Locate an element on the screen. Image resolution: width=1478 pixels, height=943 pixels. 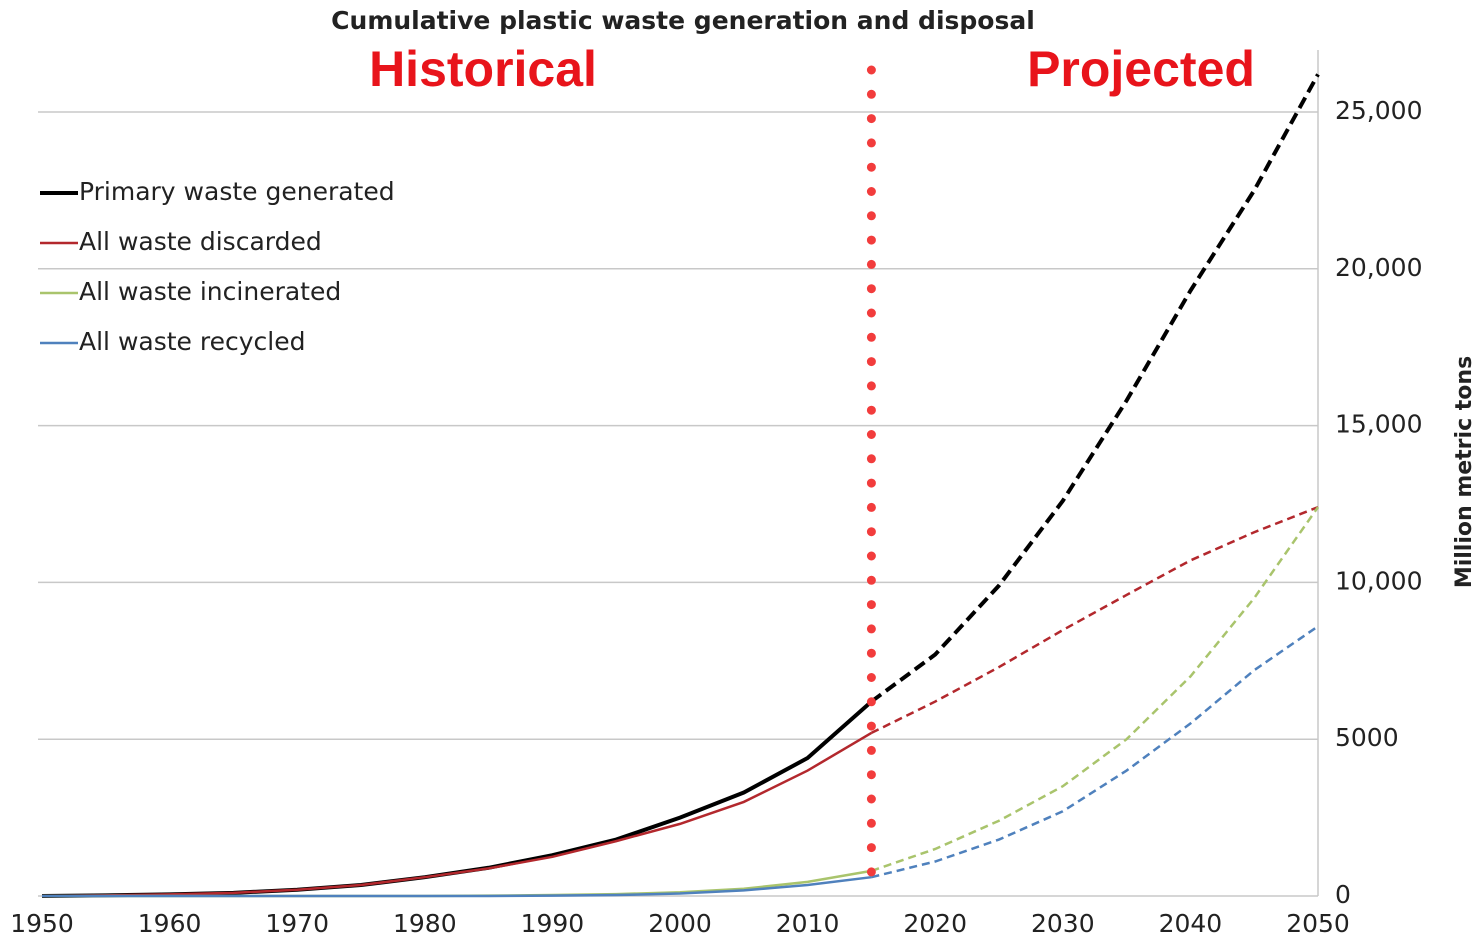
y-tick-label: 0 is located at coordinates (1343, 894).